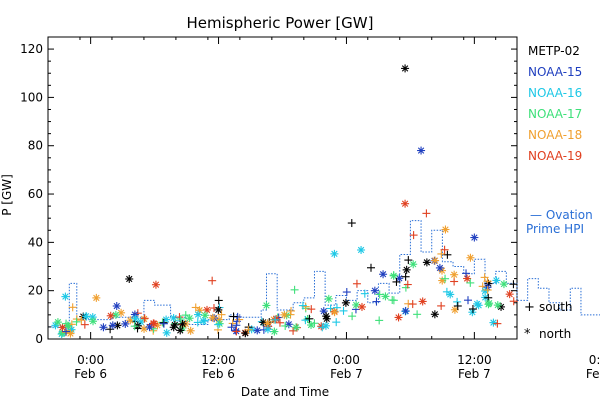 The image size is (600, 400). What do you see at coordinates (346, 374) in the screenshot?
I see `x-tick-date: Feb 7` at bounding box center [346, 374].